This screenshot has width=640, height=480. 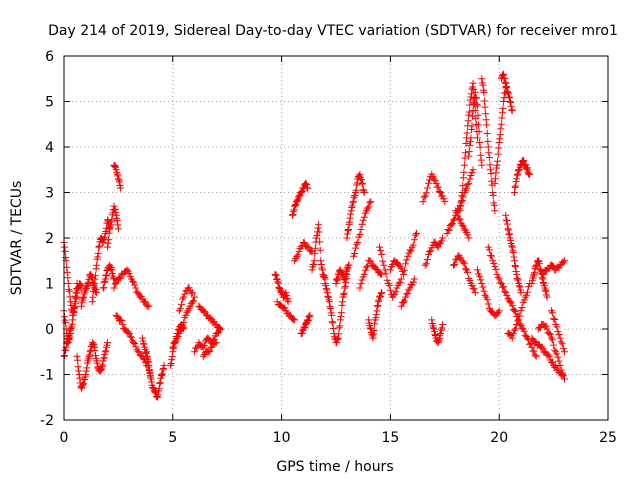 What do you see at coordinates (49, 194) in the screenshot?
I see `y-tick-label: 3` at bounding box center [49, 194].